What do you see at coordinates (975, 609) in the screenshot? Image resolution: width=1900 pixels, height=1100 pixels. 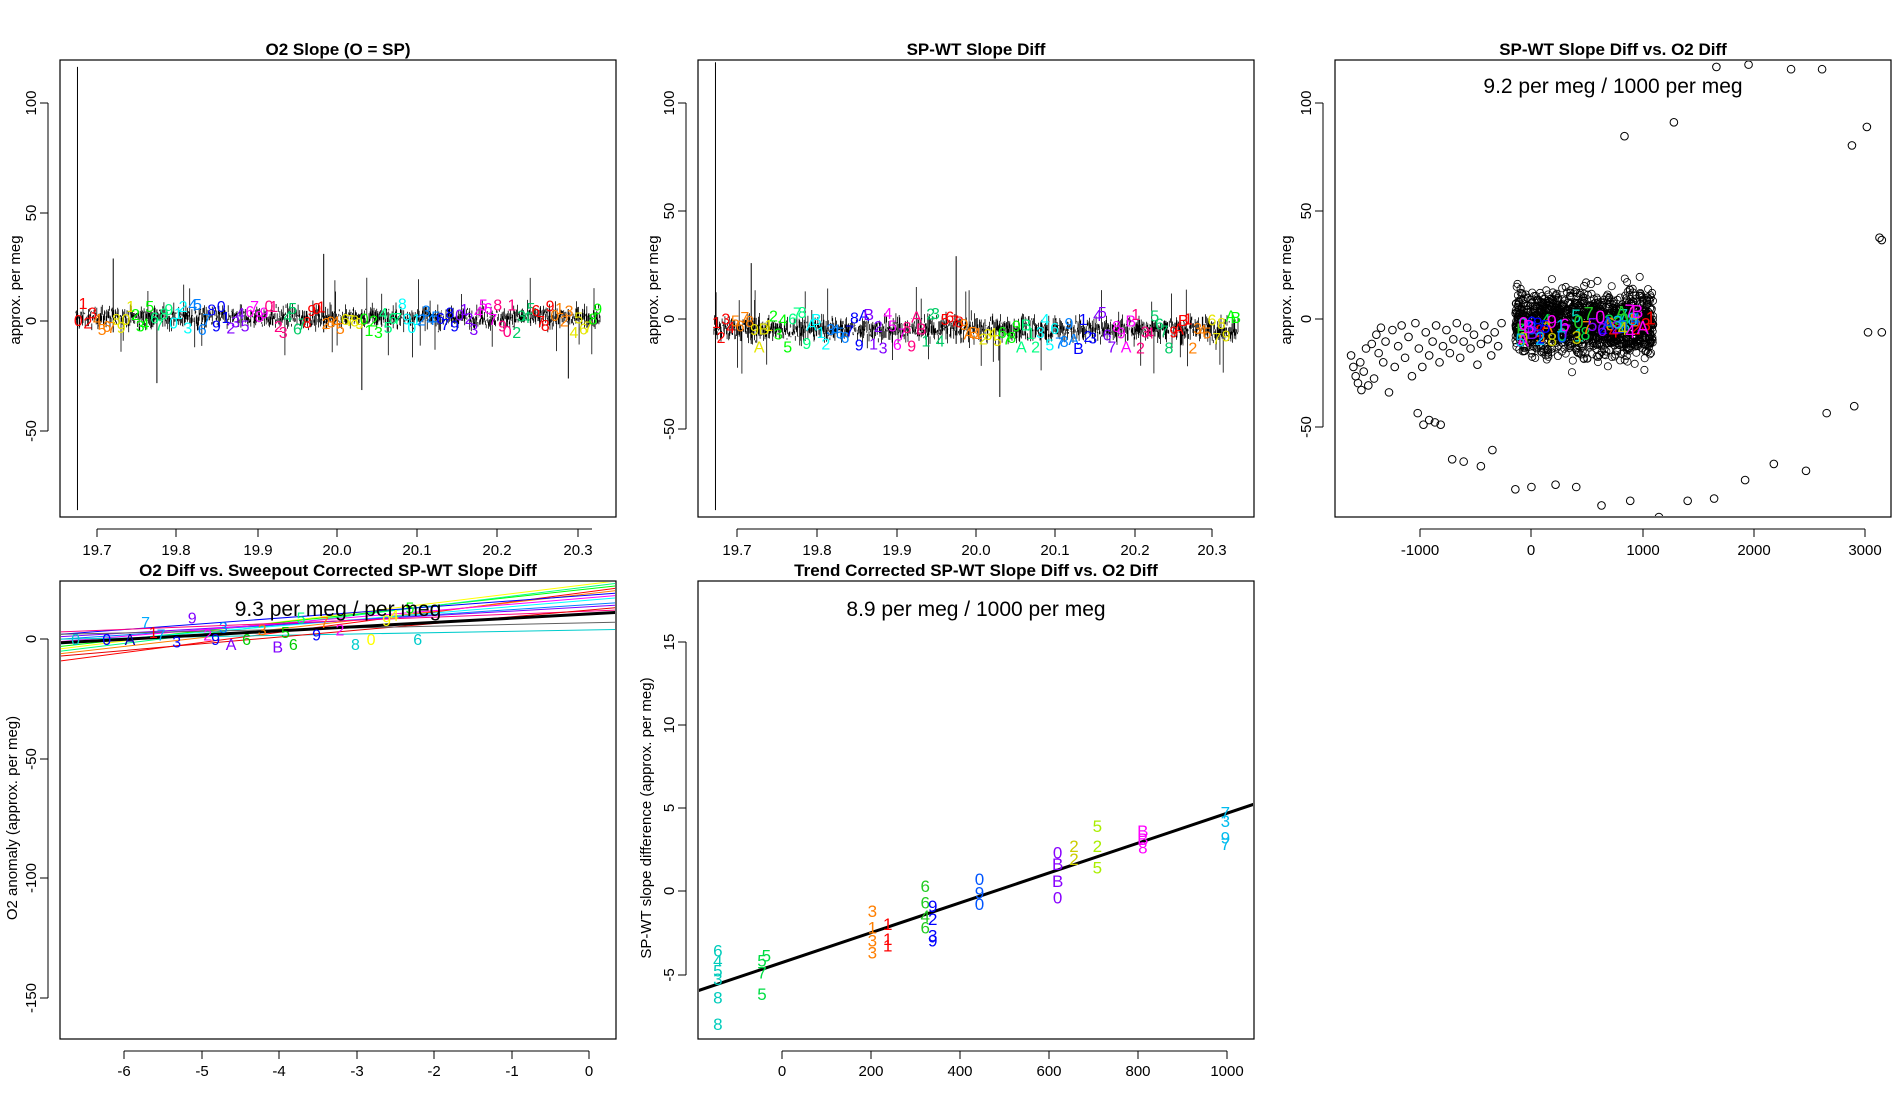 I see `slope-annotation: 8.9 per meg / 1000 per meg` at bounding box center [975, 609].